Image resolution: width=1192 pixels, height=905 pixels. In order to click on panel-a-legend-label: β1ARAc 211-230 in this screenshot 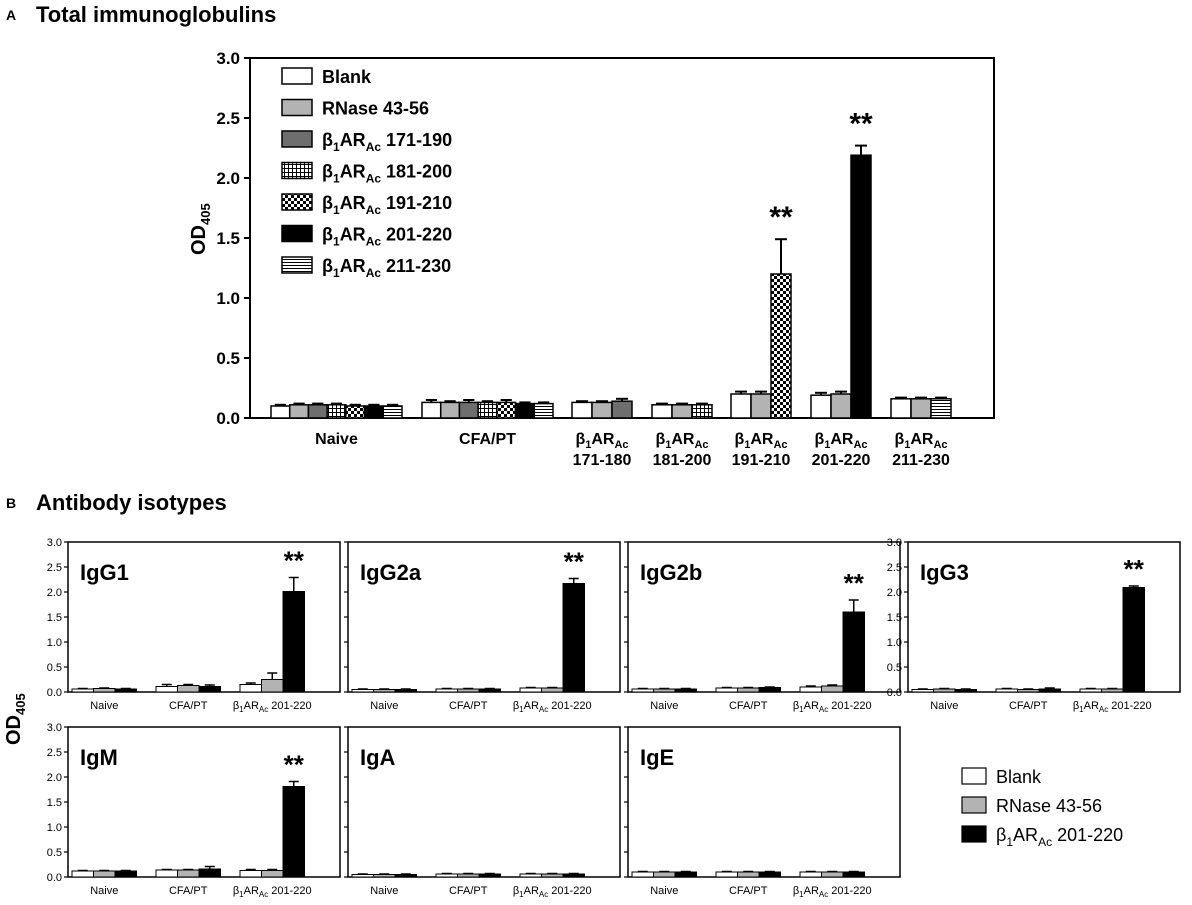, I will do `click(386, 268)`.